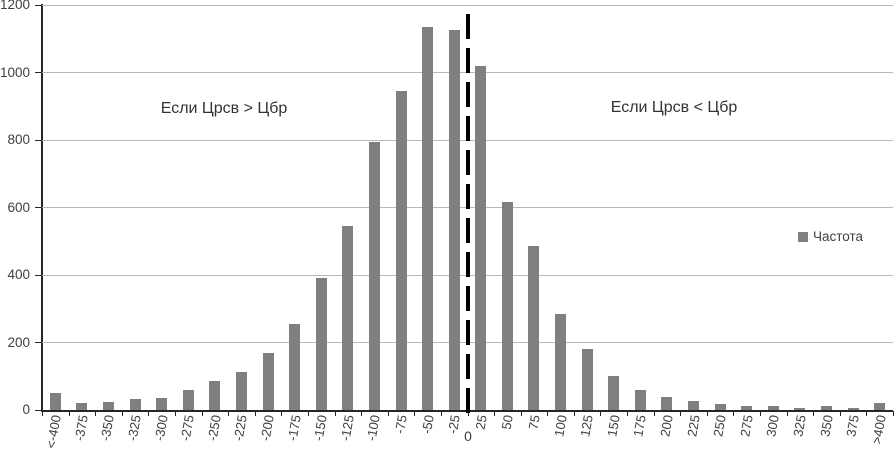  What do you see at coordinates (224, 108) in the screenshot?
I see `annotation-left: Если Црсв > Цбр` at bounding box center [224, 108].